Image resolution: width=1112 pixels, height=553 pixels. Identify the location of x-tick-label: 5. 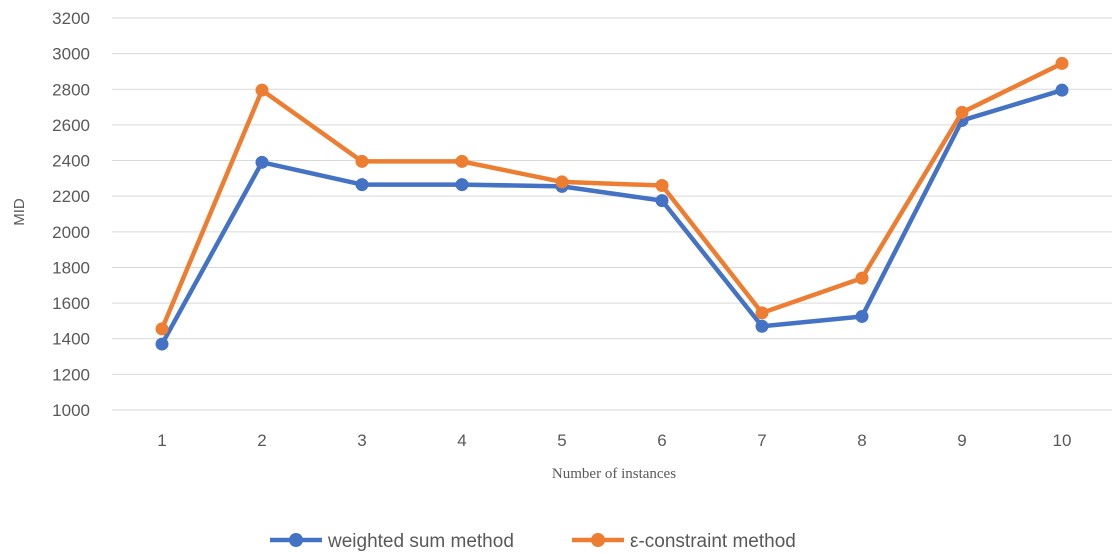
(561, 440).